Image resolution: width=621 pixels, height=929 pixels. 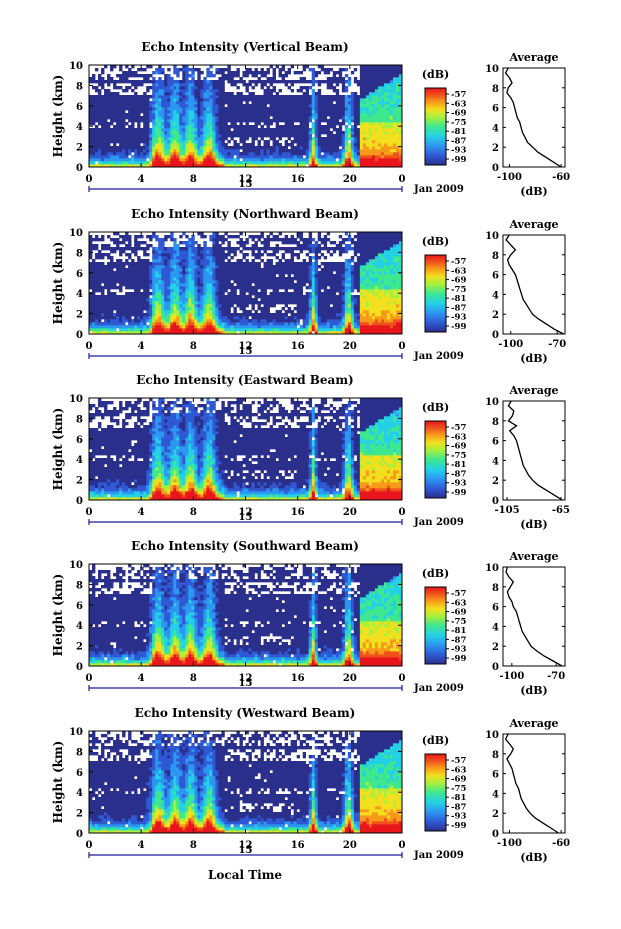 I want to click on y-tick-label: 8, so click(x=79, y=86).